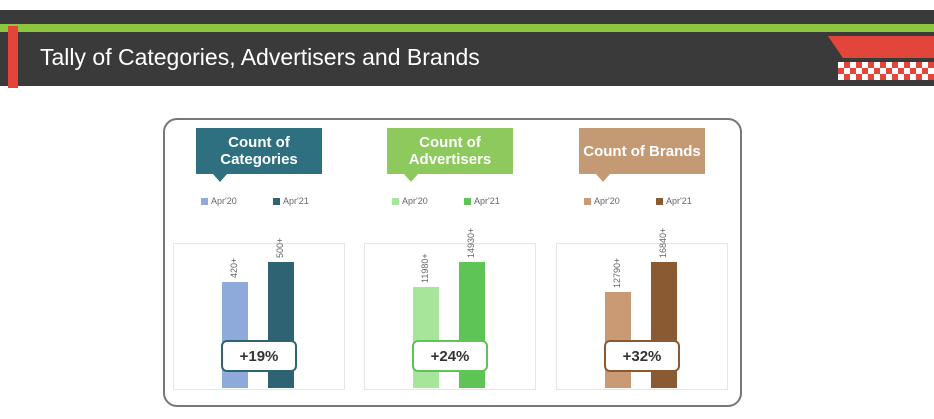 The width and height of the screenshot is (934, 419). What do you see at coordinates (280, 247) in the screenshot?
I see `value-label: 500+` at bounding box center [280, 247].